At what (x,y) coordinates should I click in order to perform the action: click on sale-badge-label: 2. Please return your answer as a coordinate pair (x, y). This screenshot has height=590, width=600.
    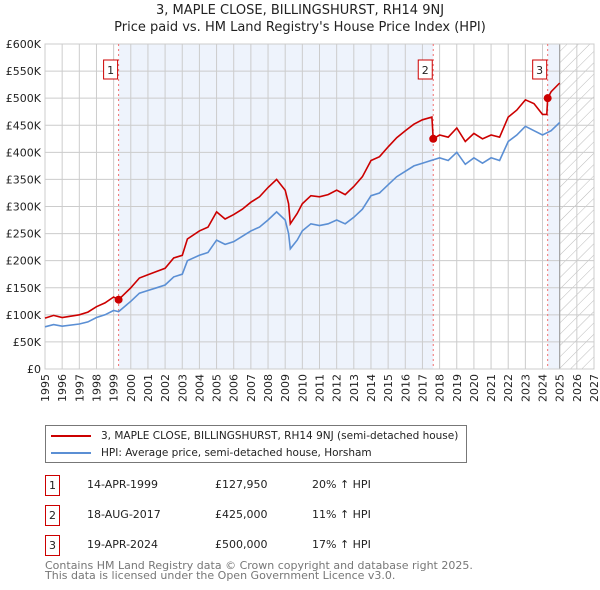
    Looking at the image, I should click on (425, 70).